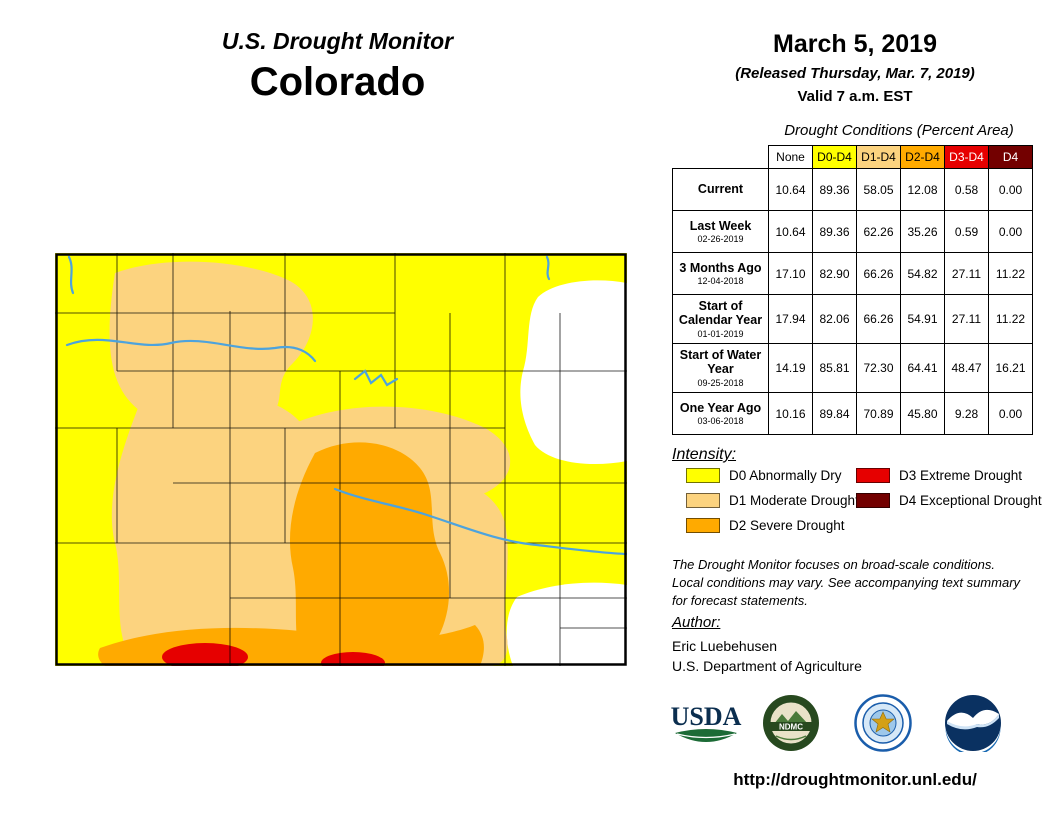 The height and width of the screenshot is (816, 1056). What do you see at coordinates (337, 82) in the screenshot?
I see `state-name: Colorado` at bounding box center [337, 82].